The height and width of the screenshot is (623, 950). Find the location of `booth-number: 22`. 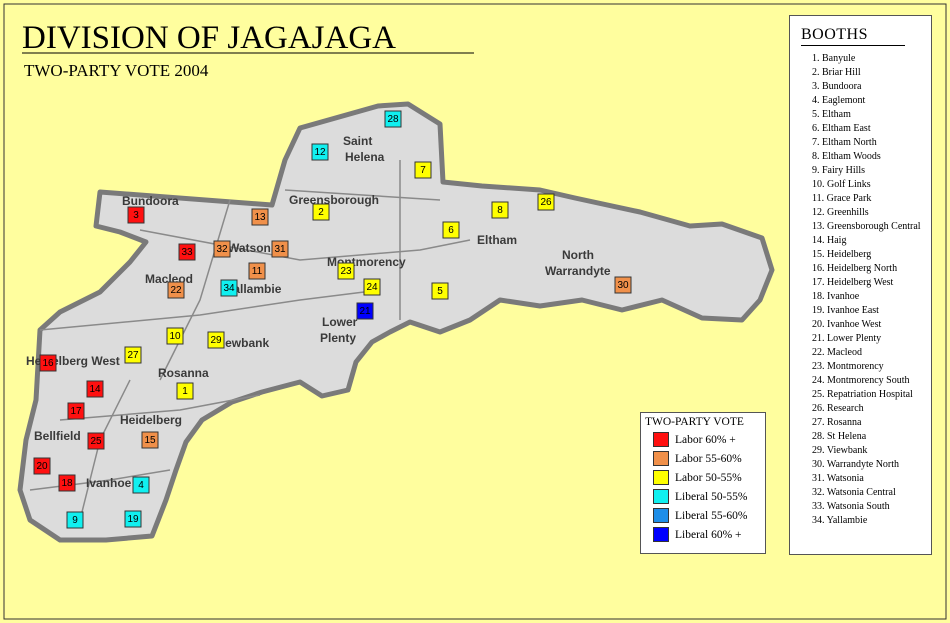

booth-number: 22 is located at coordinates (176, 290).